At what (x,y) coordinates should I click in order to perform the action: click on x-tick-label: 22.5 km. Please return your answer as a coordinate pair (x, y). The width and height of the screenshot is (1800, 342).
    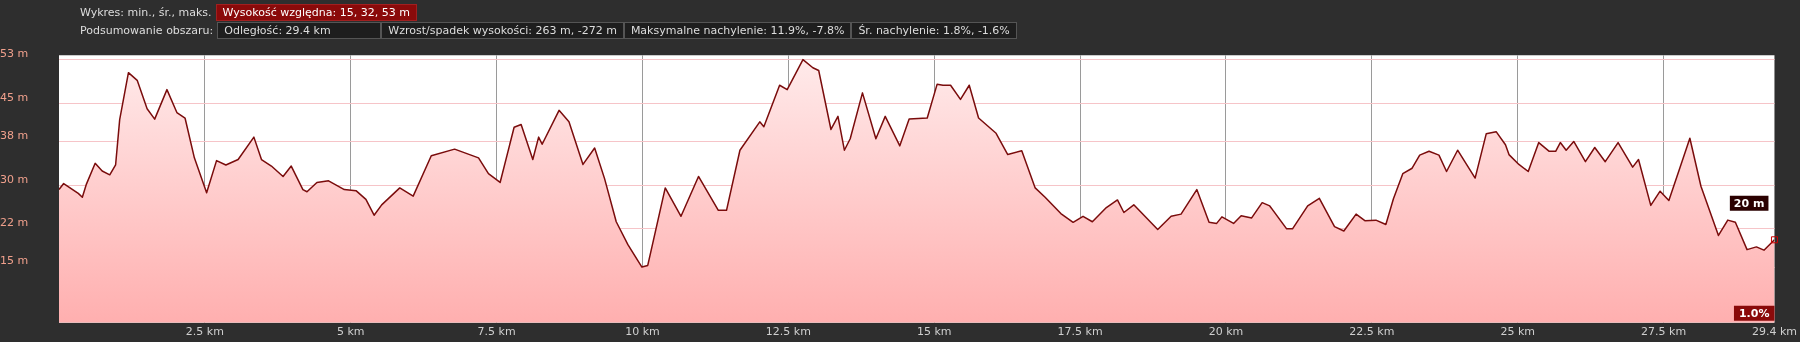
    Looking at the image, I should click on (1372, 332).